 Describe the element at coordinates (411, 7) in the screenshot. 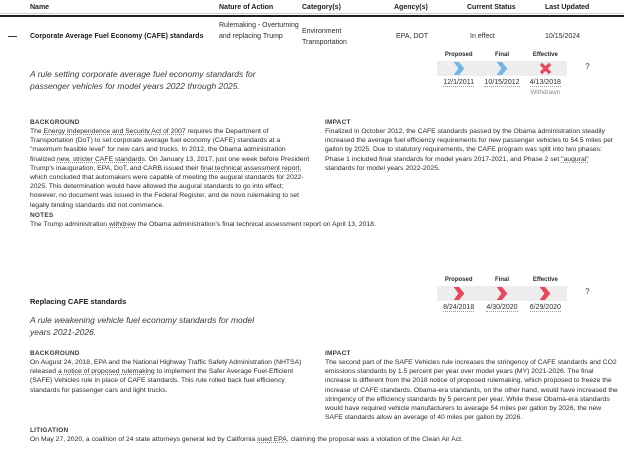

I see `col-header-agency: Agency(s)` at that location.